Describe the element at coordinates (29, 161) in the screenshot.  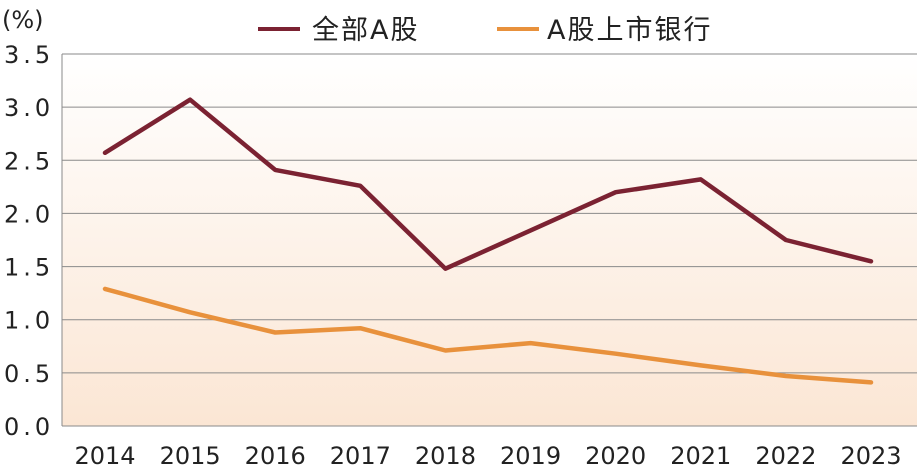
I see `y-tick-label: 2.5` at that location.